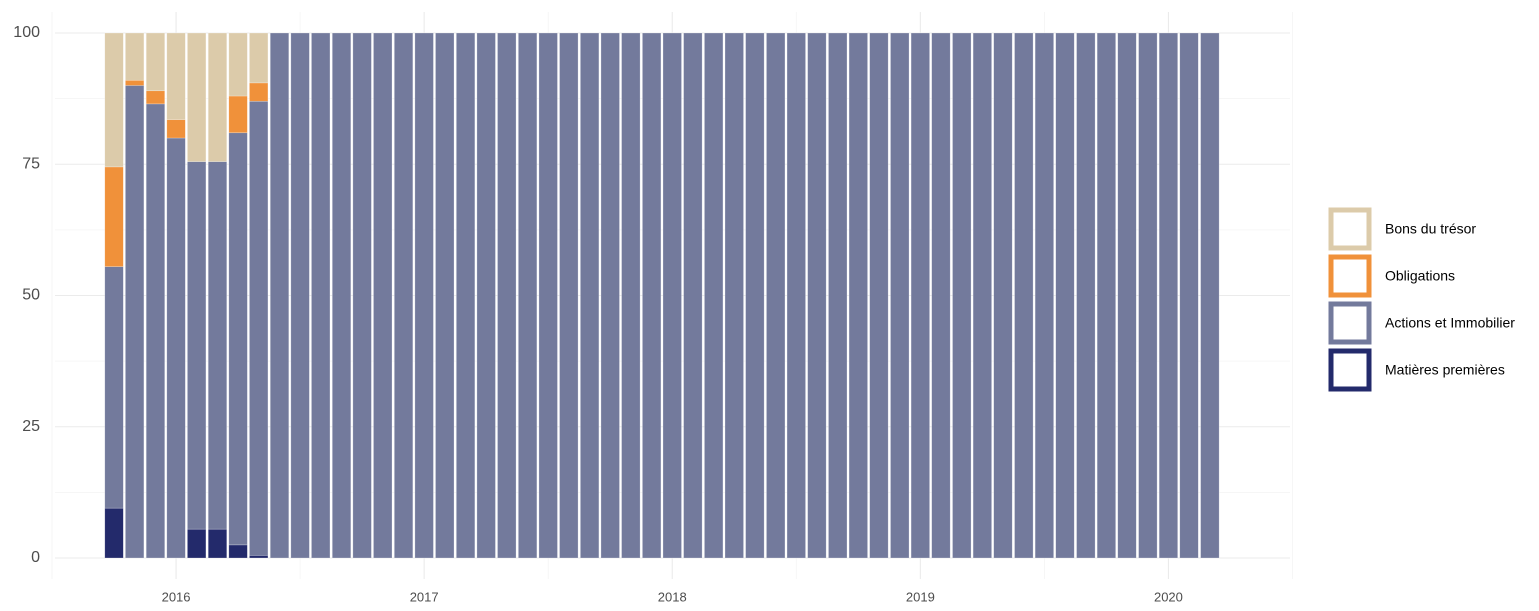 The height and width of the screenshot is (611, 1539). I want to click on x-tick-label: 2016, so click(176, 596).